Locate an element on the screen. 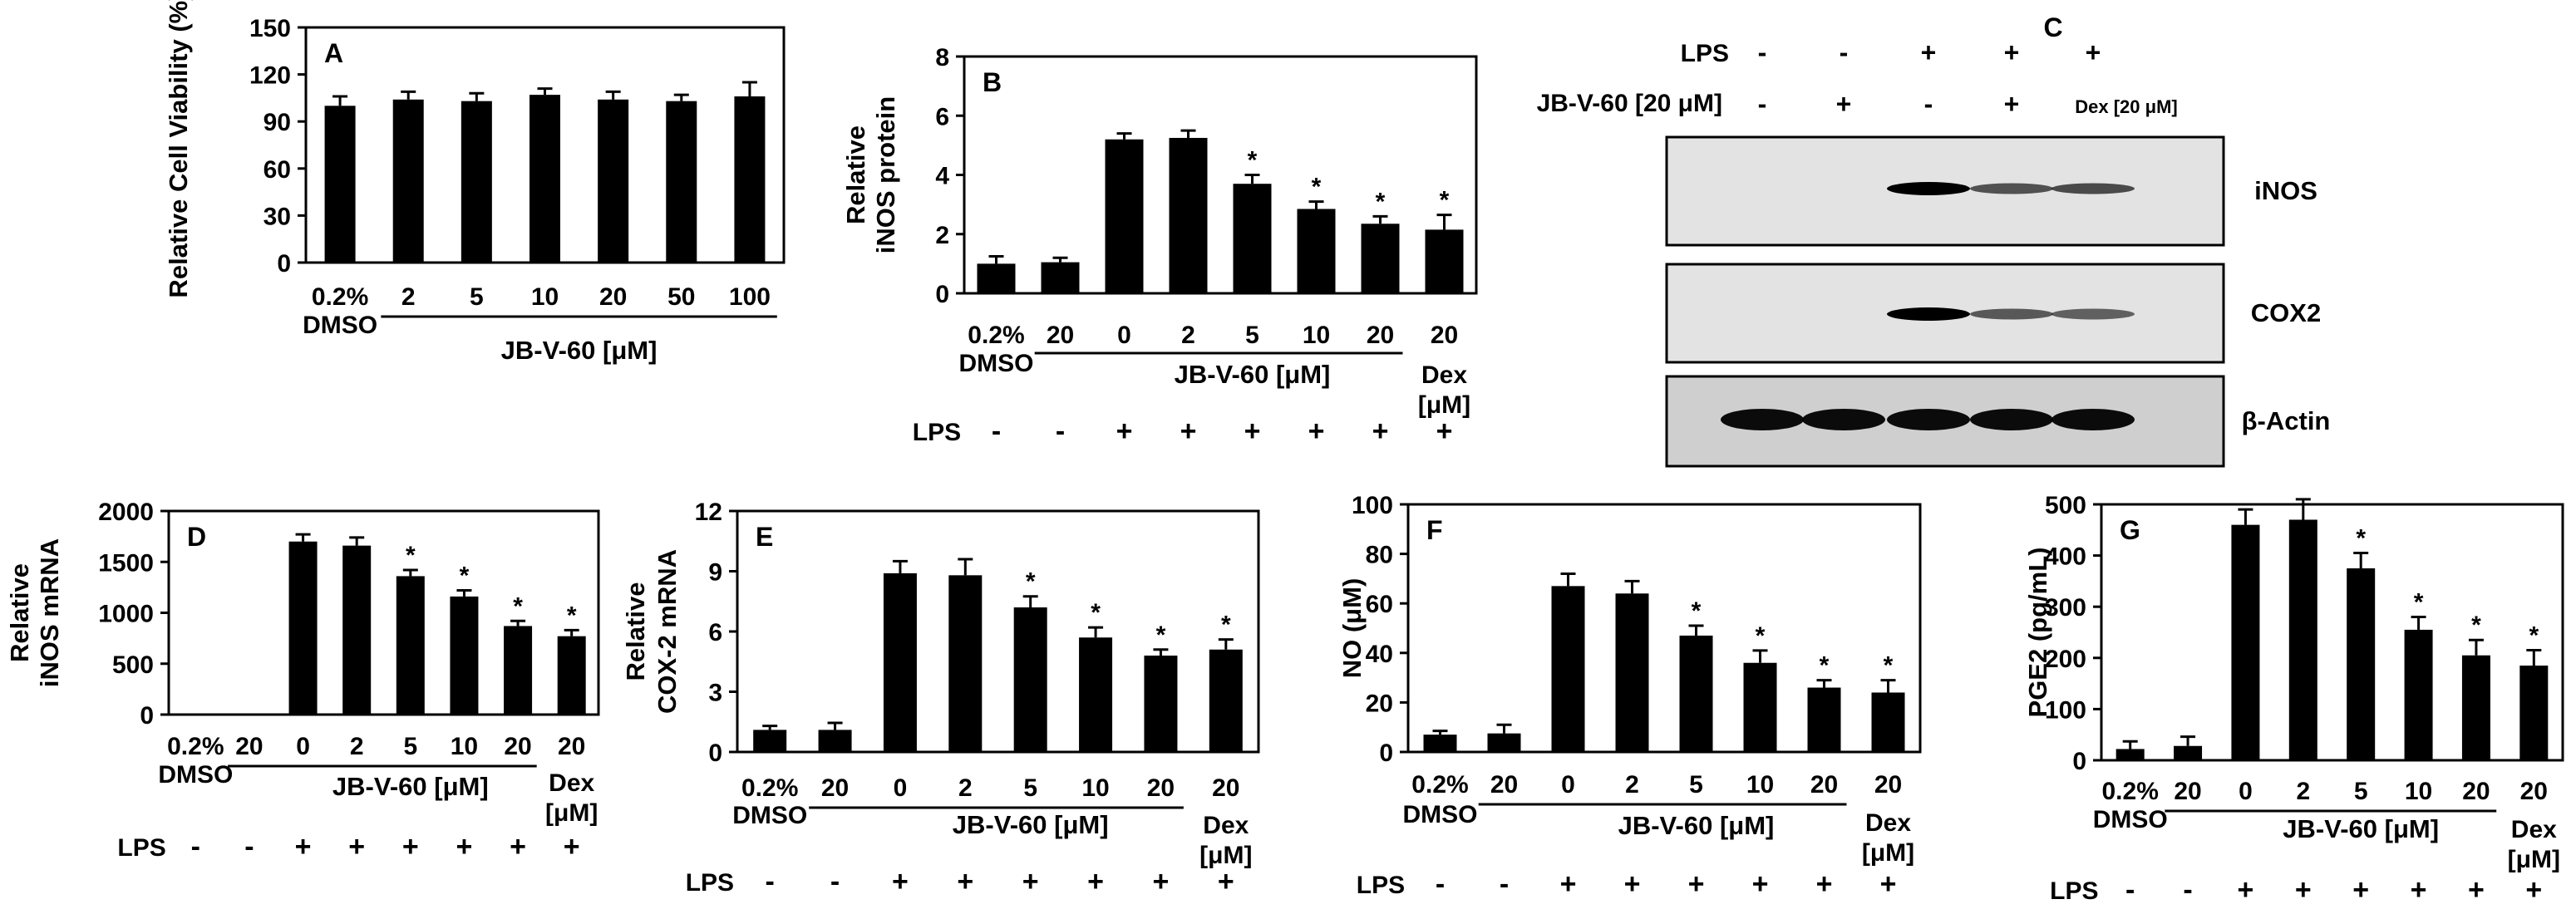  blot-label: COX2 is located at coordinates (2286, 312).